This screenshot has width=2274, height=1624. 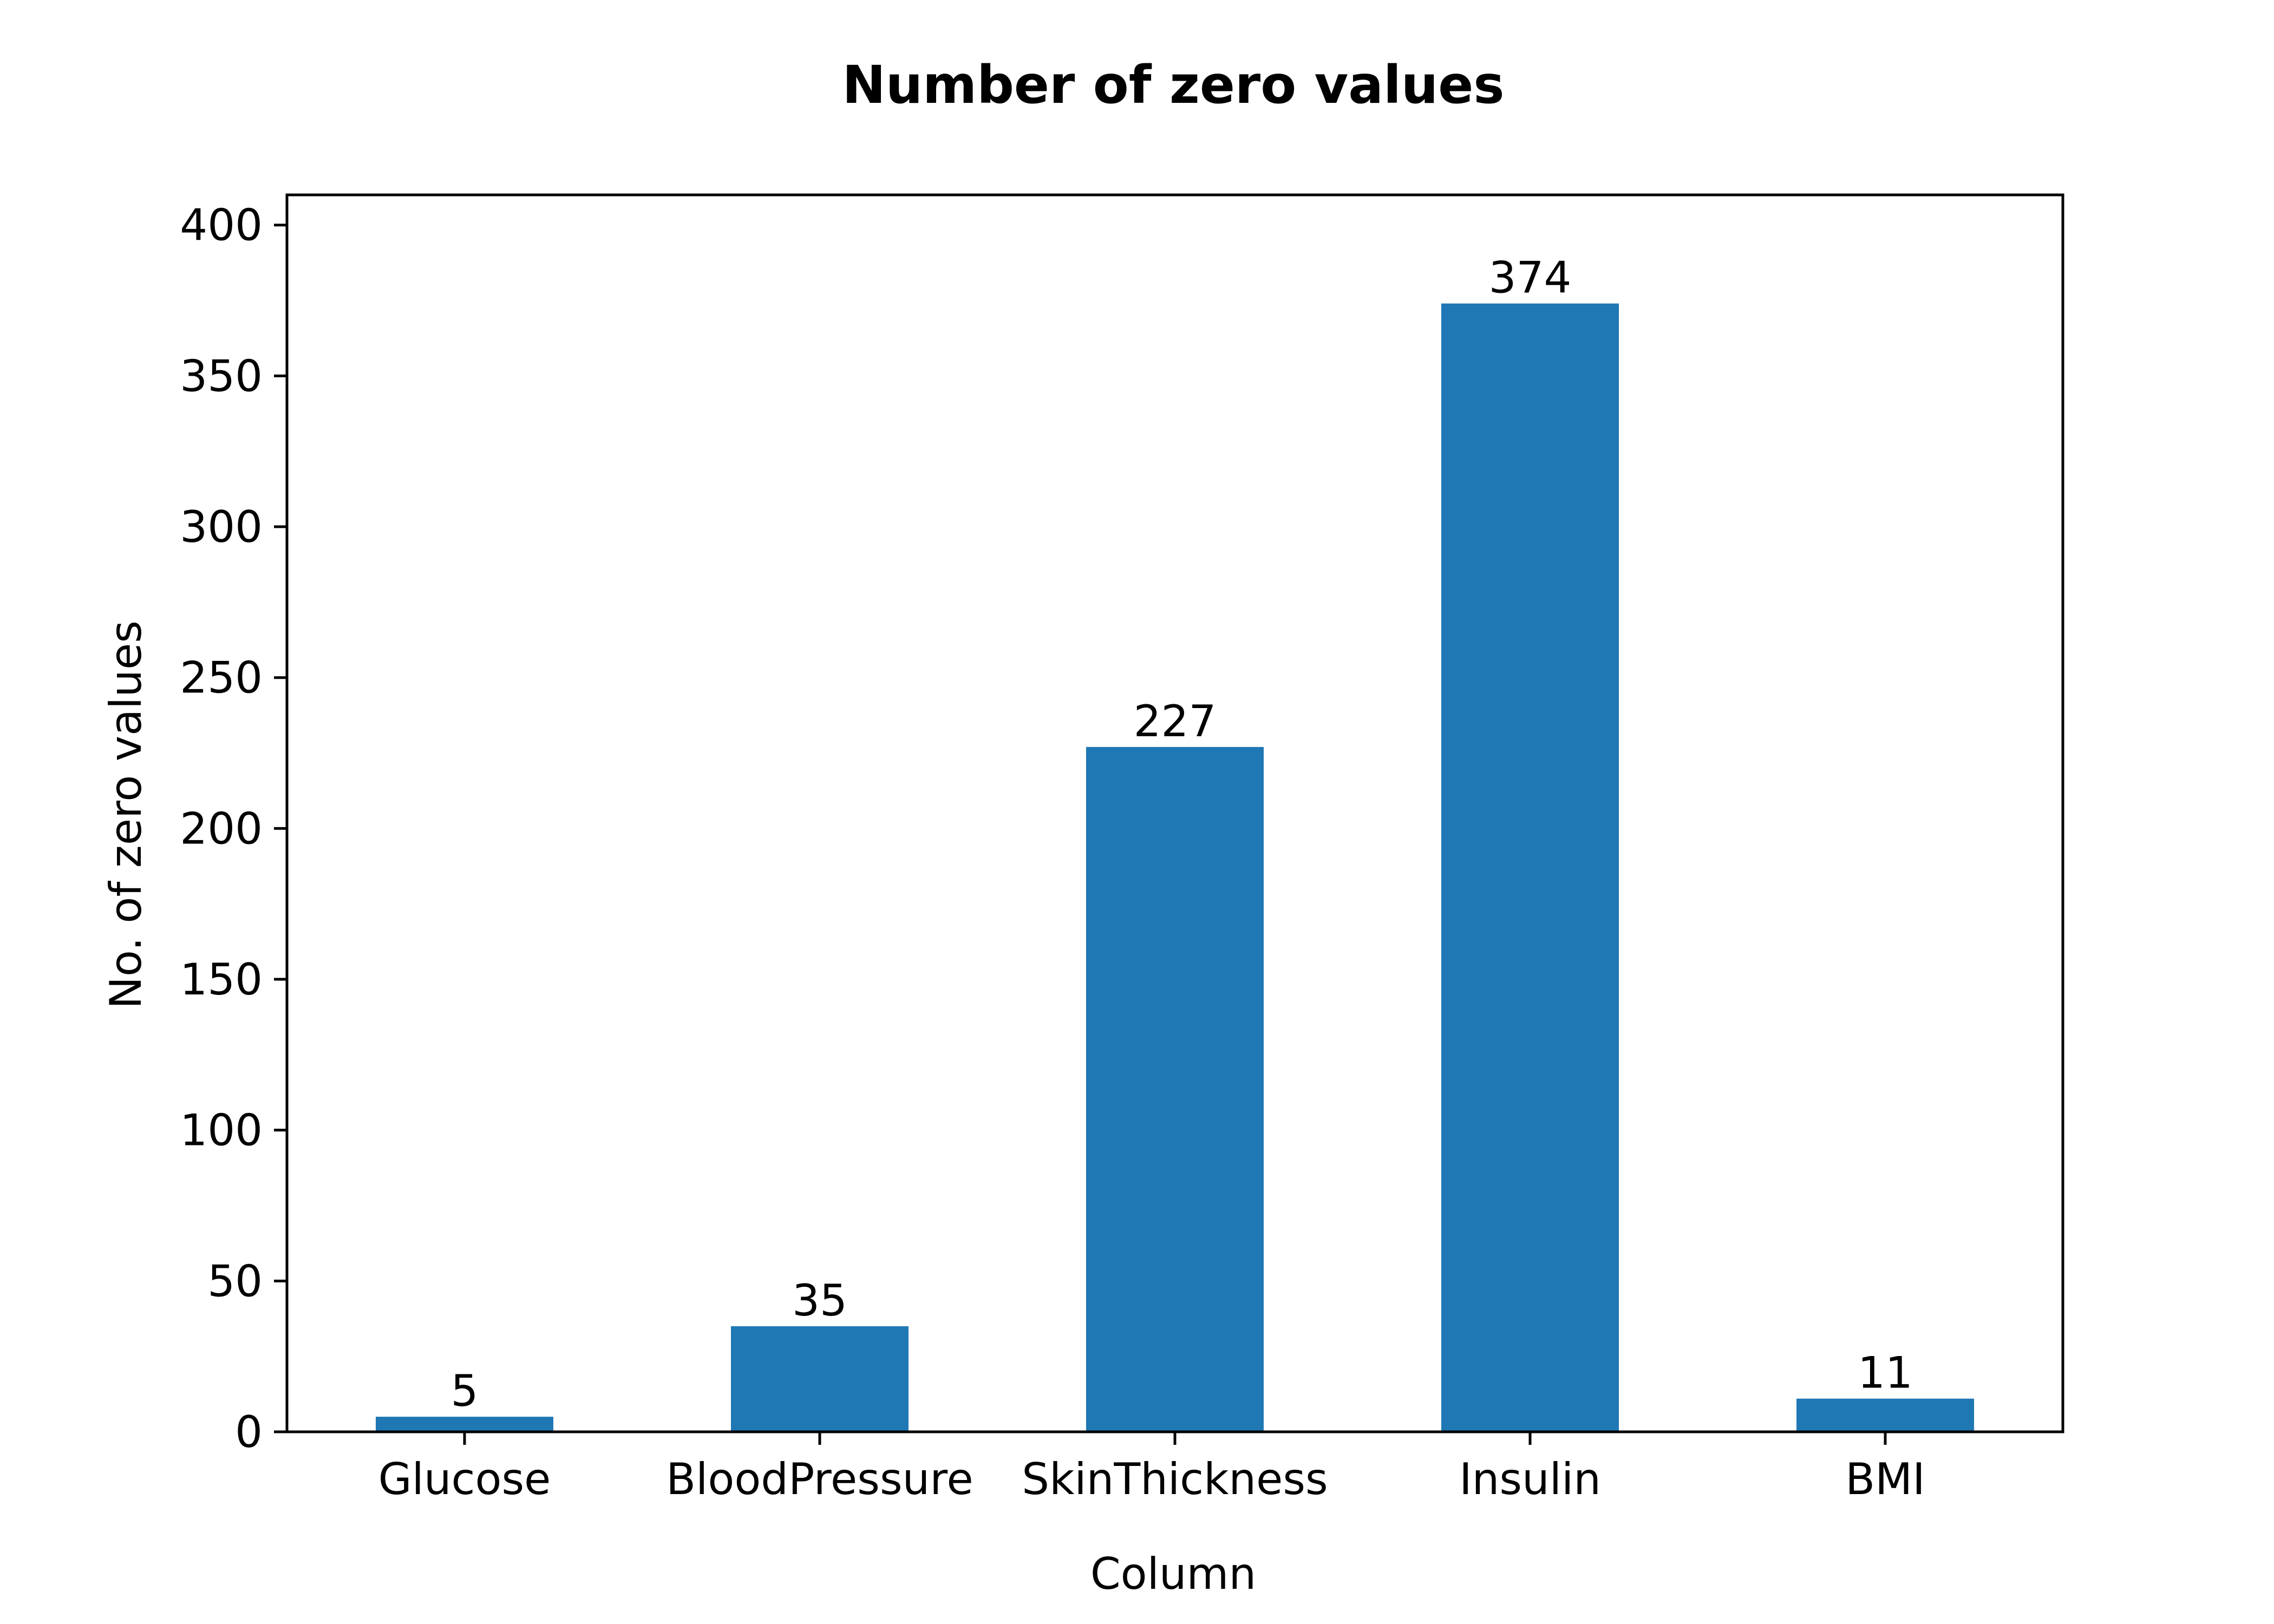 What do you see at coordinates (222, 678) in the screenshot?
I see `y-tick-label-250: 250` at bounding box center [222, 678].